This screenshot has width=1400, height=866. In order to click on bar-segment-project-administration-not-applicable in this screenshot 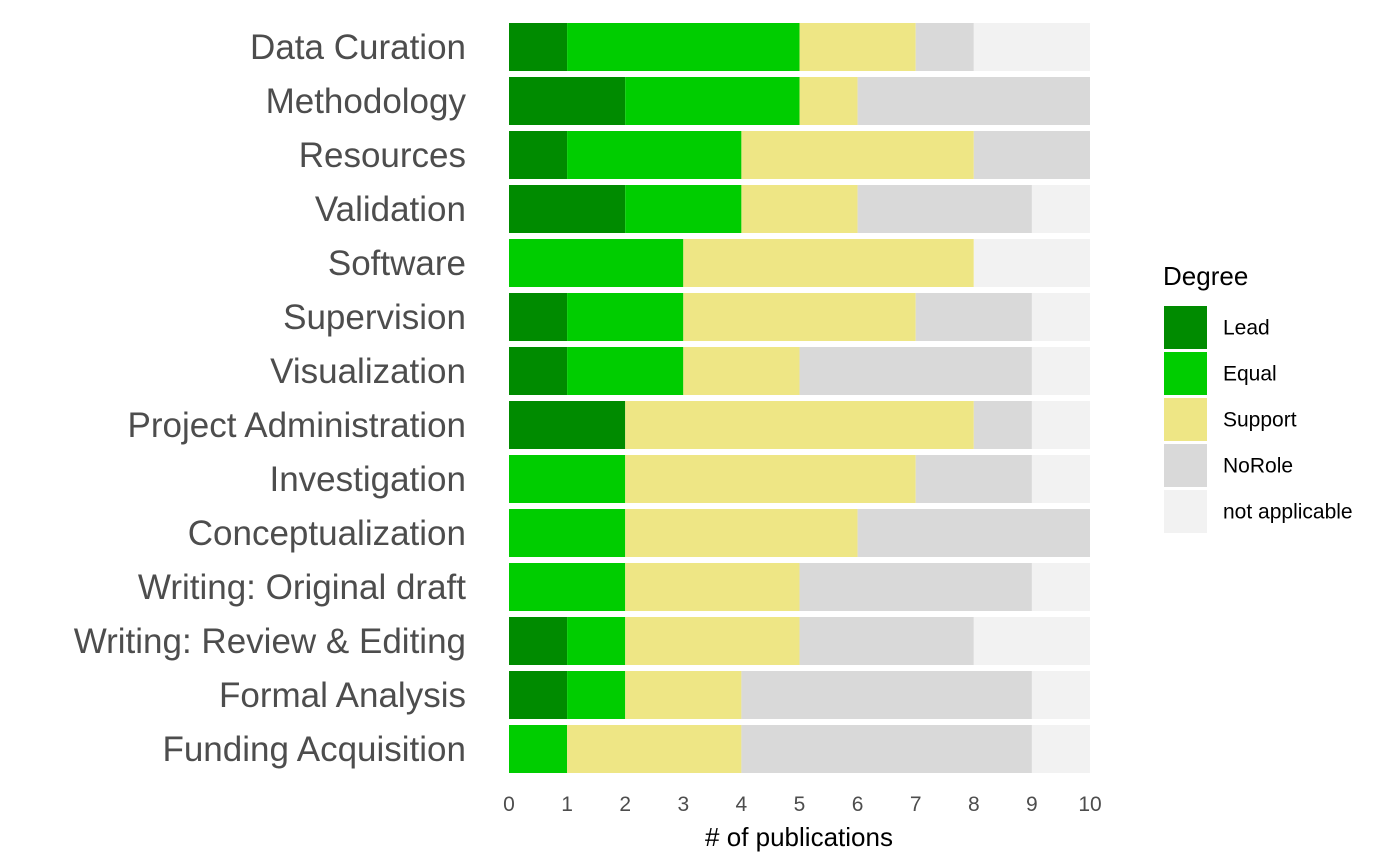, I will do `click(1060, 425)`.